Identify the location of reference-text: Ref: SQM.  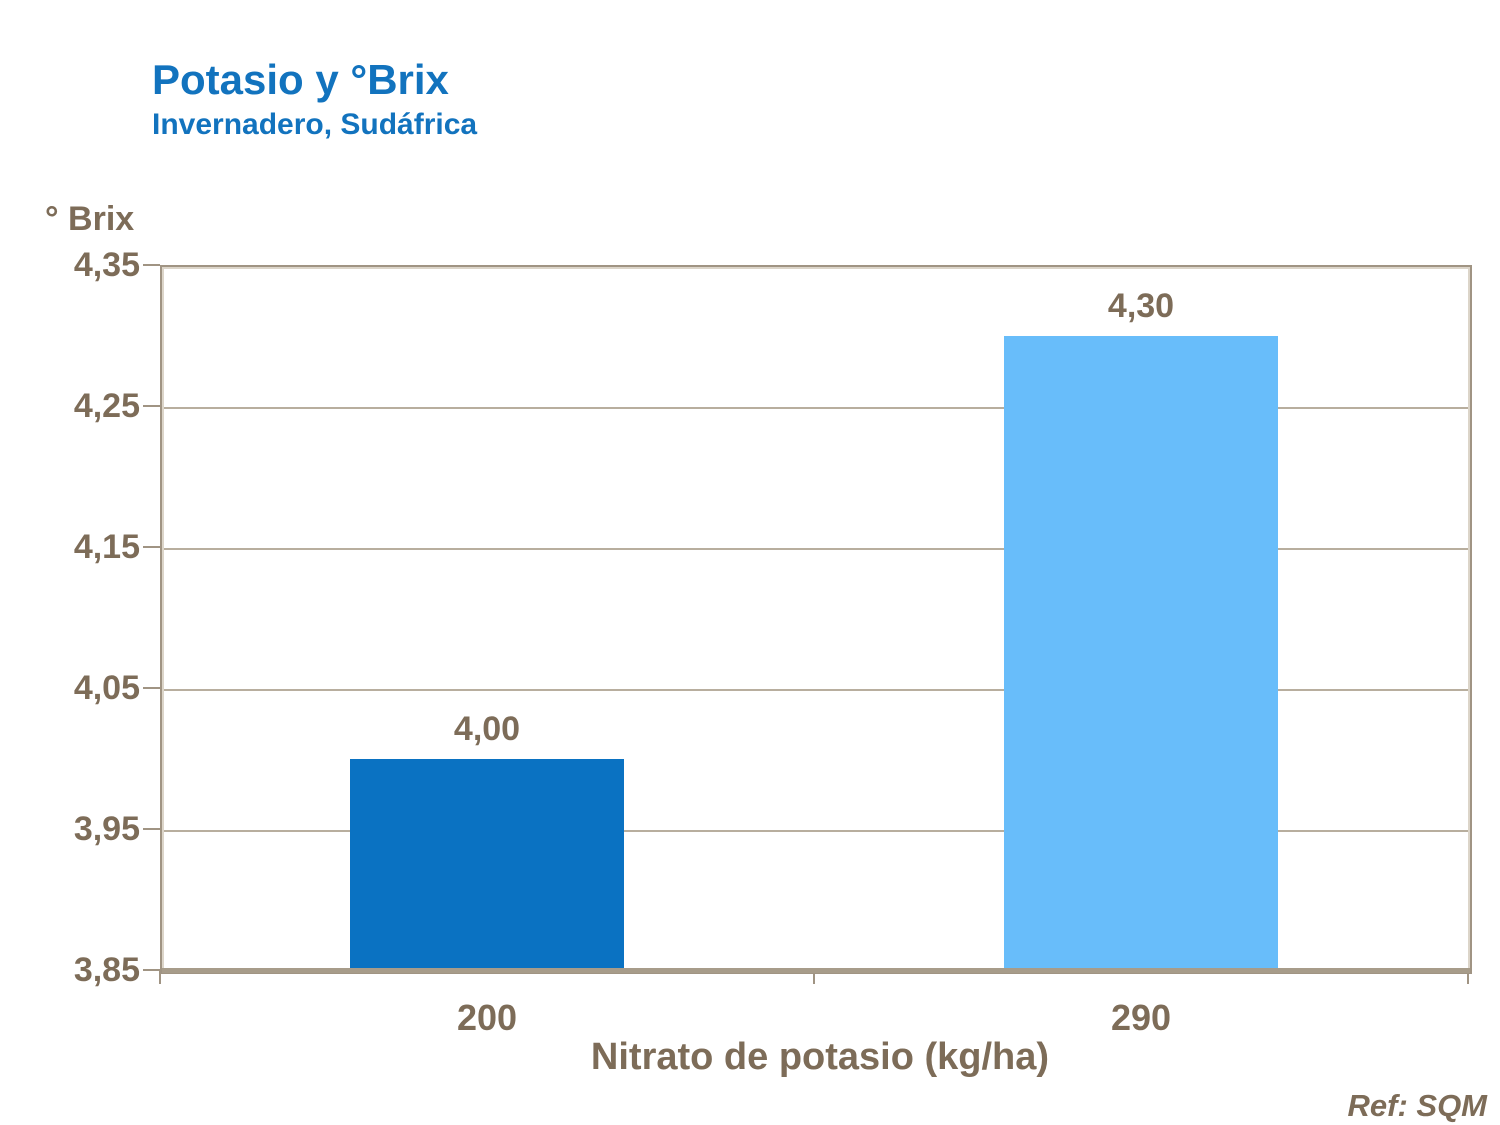
(1417, 1105).